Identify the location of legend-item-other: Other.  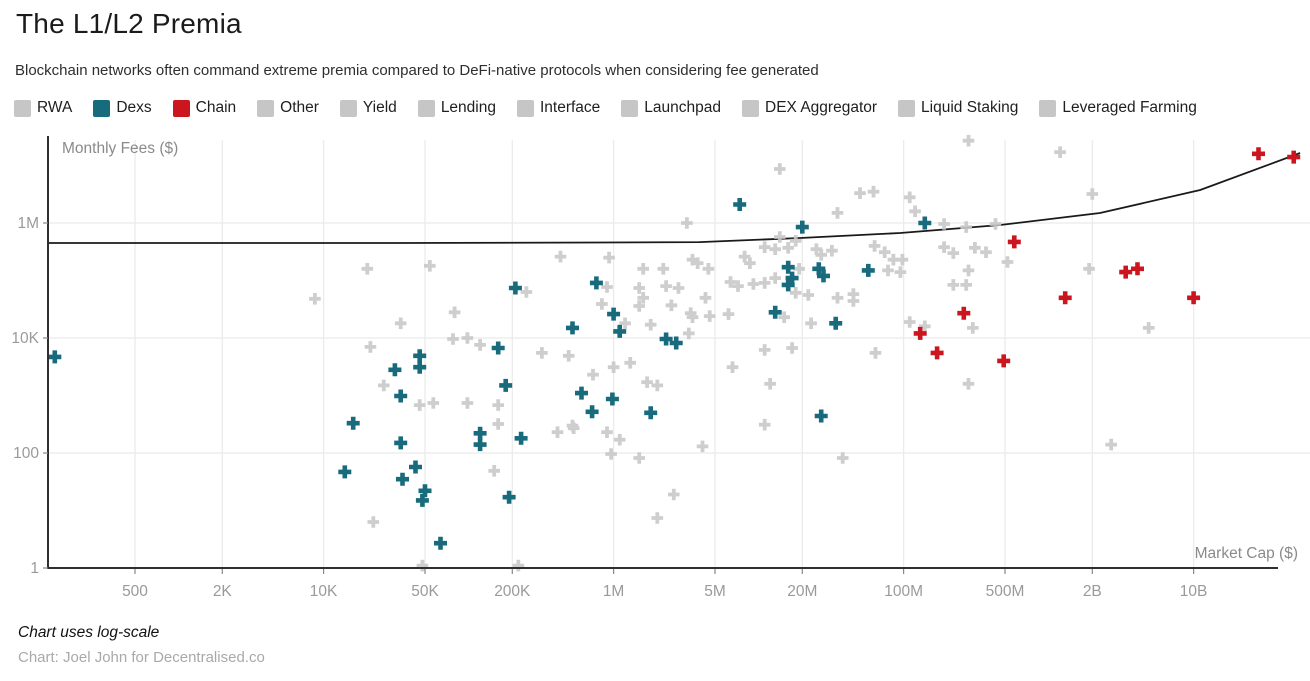
(288, 108).